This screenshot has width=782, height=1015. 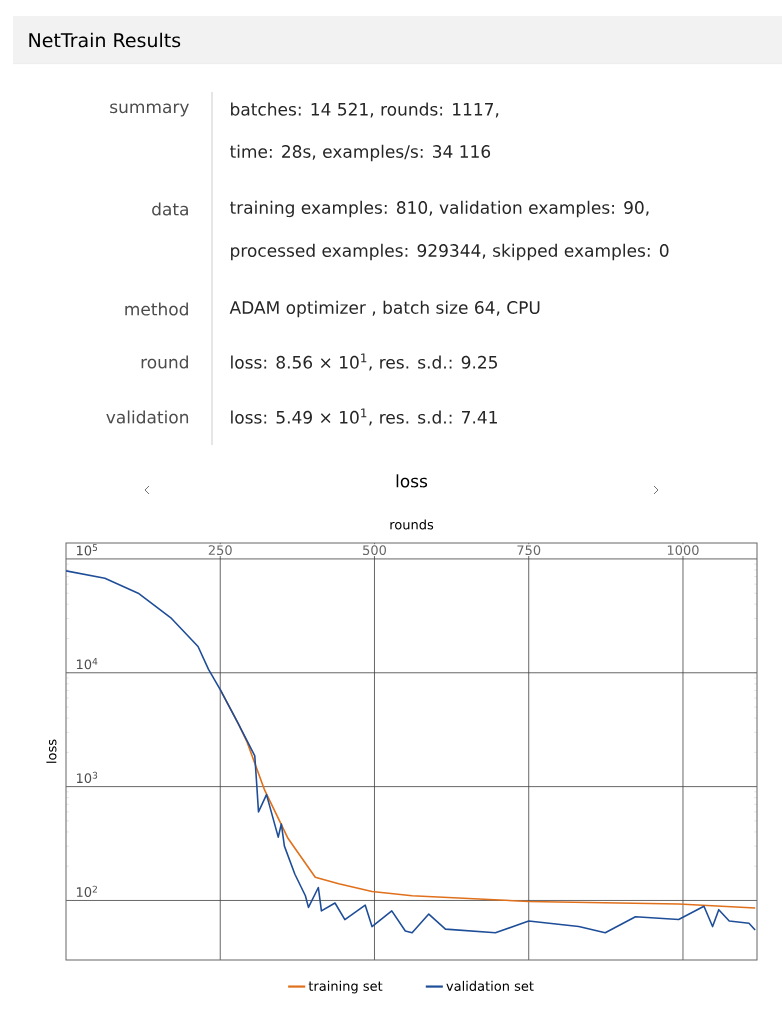 What do you see at coordinates (51, 751) in the screenshot?
I see `y-axis-title: loss` at bounding box center [51, 751].